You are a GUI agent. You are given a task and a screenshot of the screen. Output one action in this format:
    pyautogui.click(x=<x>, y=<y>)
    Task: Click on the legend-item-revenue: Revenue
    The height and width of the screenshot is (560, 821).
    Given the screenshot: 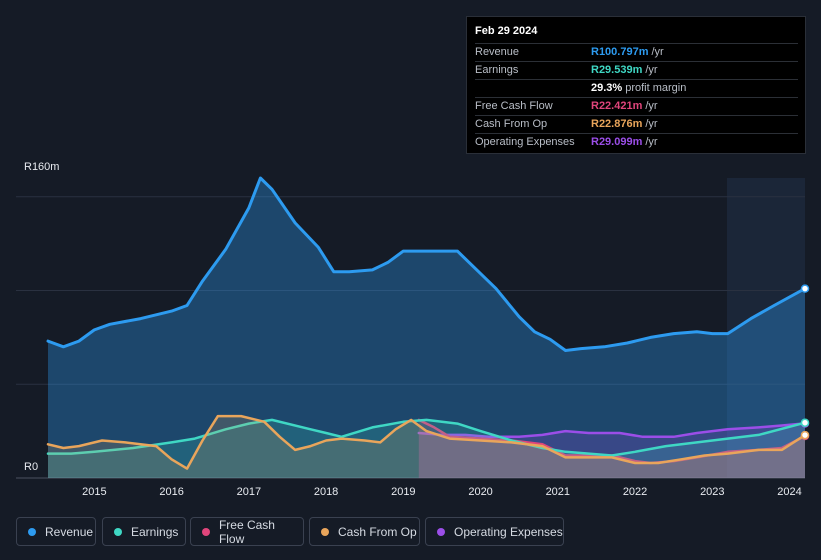 What is the action you would take?
    pyautogui.click(x=56, y=531)
    